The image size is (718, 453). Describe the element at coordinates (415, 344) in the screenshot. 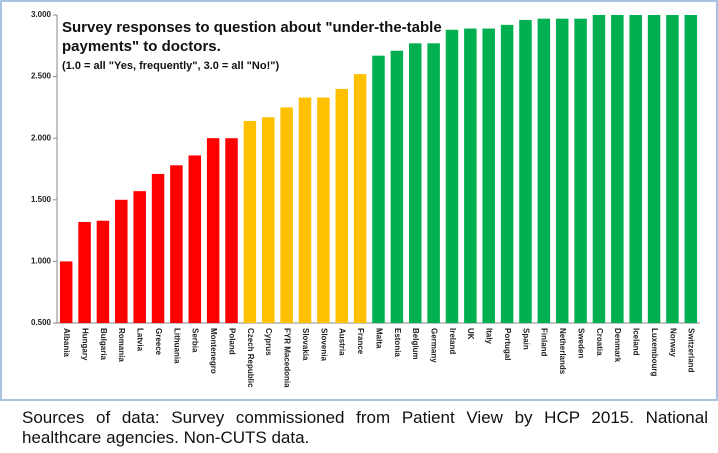

I see `x-tick-label: Belgium` at that location.